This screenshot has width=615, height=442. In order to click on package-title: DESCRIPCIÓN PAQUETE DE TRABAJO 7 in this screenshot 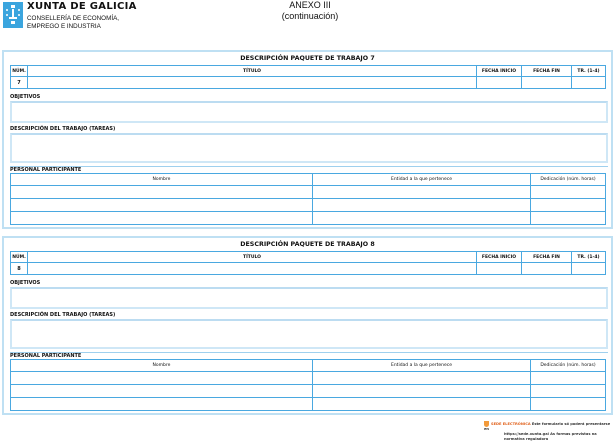, I will do `click(307, 58)`.